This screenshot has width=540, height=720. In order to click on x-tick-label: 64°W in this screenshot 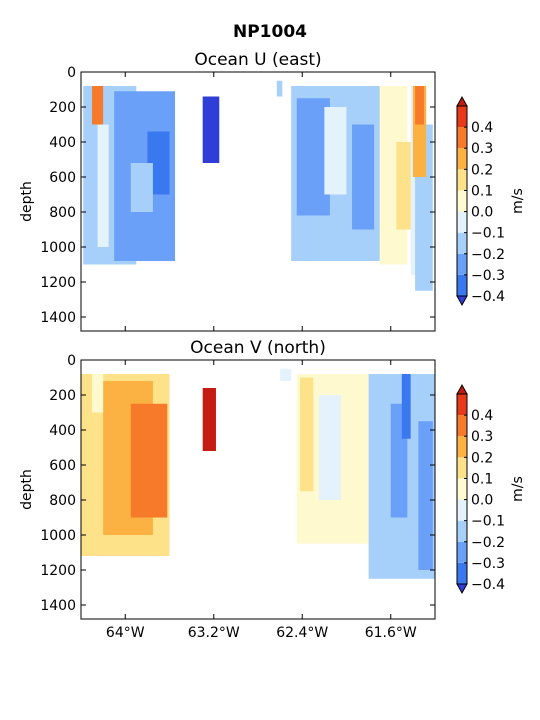, I will do `click(125, 633)`.